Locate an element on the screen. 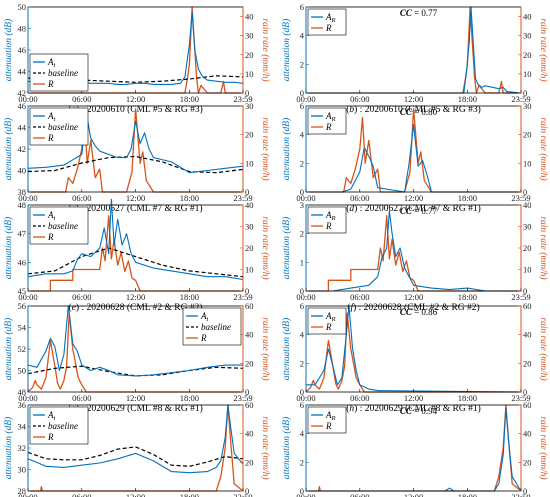  legend-label-At: At is located at coordinates (204, 317).